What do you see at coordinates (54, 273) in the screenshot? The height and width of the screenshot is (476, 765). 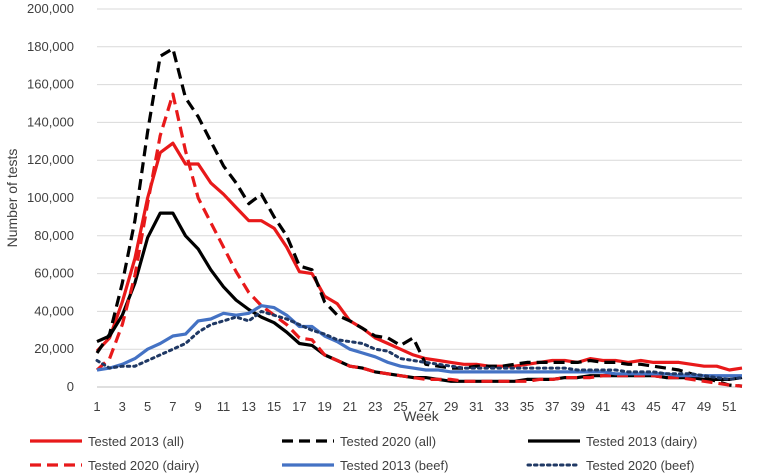 I see `y-tick-label: 60,000` at bounding box center [54, 273].